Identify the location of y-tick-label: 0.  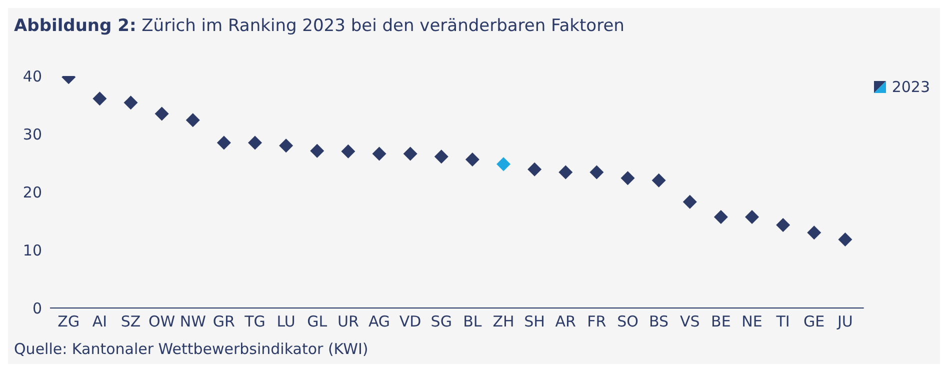
(37, 308).